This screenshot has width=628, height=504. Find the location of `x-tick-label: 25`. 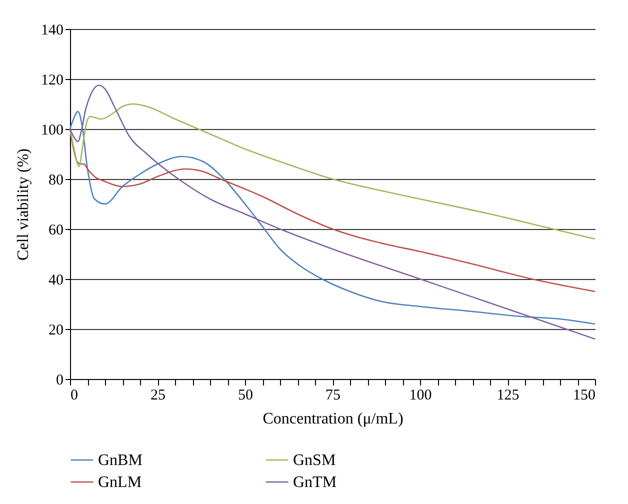

x-tick-label: 25 is located at coordinates (158, 396).